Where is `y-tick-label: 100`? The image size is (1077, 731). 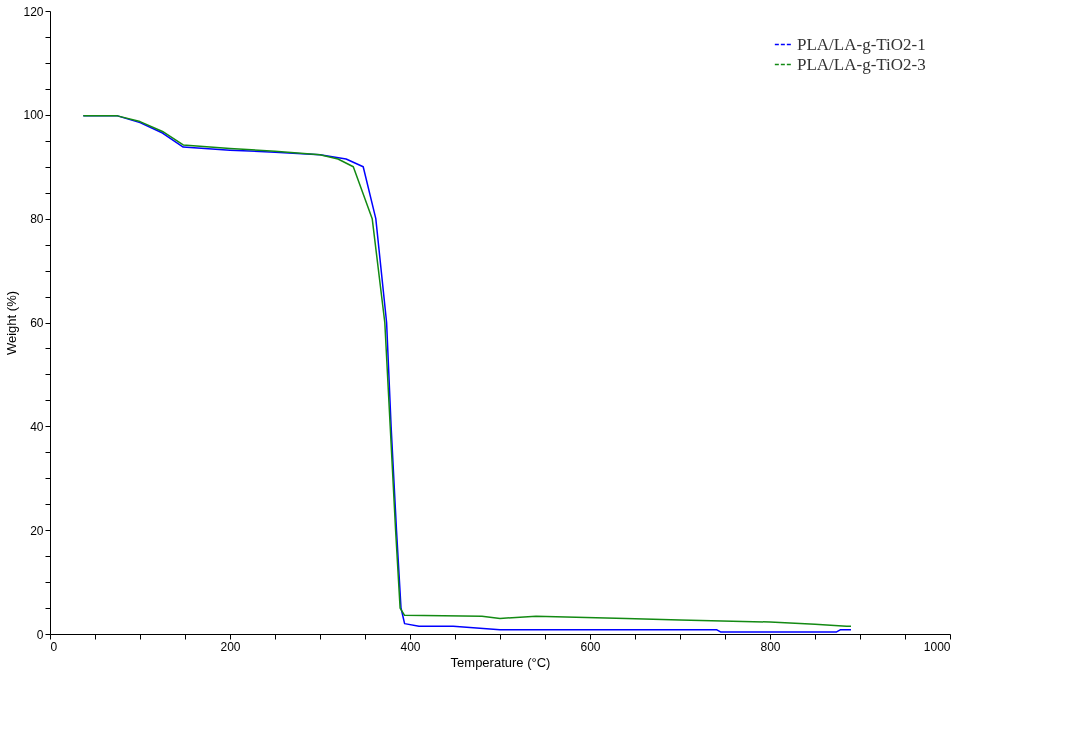
y-tick-label: 100 is located at coordinates (33, 115).